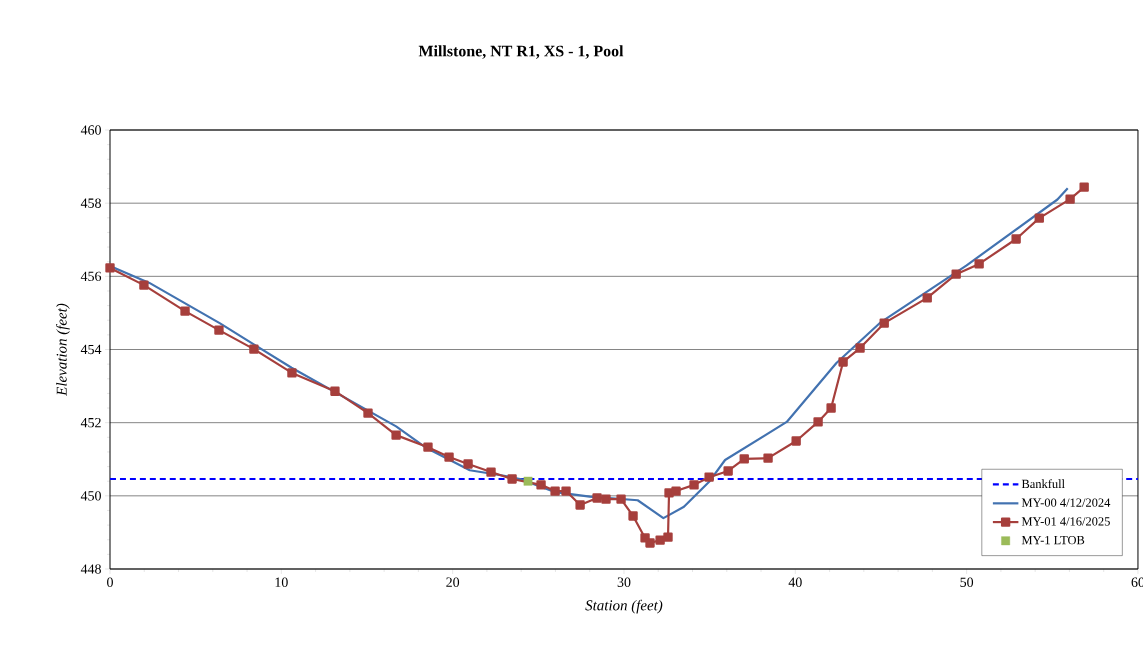 The width and height of the screenshot is (1143, 662). What do you see at coordinates (1043, 484) in the screenshot?
I see `legend-label: Bankfull` at bounding box center [1043, 484].